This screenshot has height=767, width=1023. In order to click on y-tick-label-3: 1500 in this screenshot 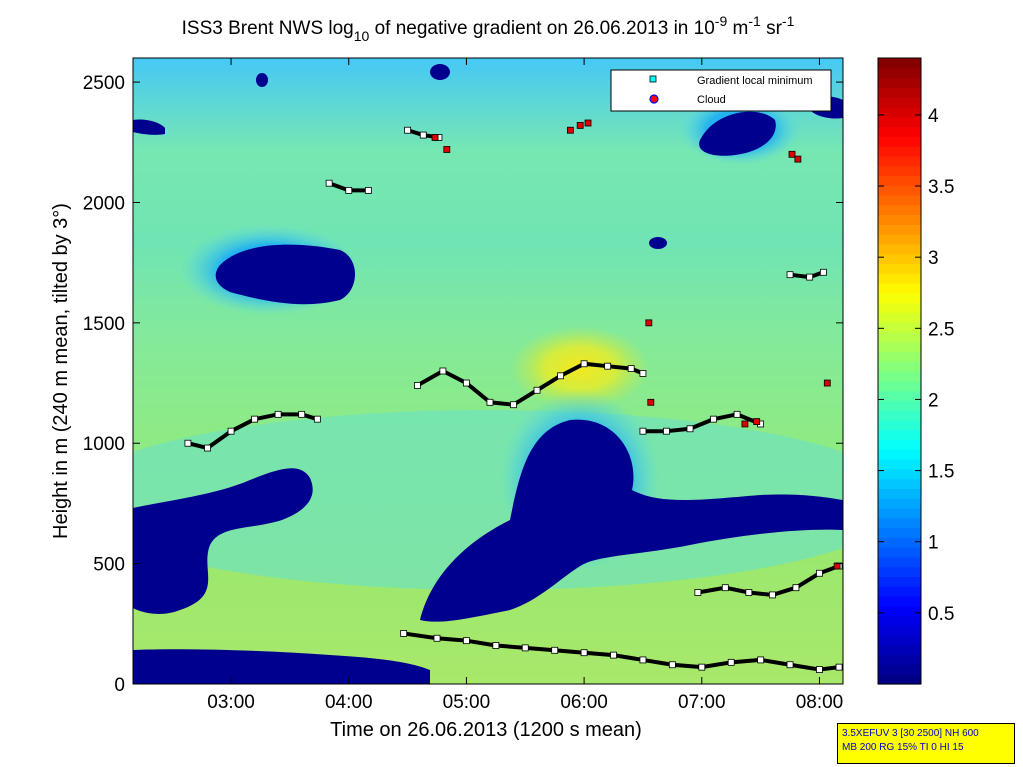, I will do `click(104, 324)`.